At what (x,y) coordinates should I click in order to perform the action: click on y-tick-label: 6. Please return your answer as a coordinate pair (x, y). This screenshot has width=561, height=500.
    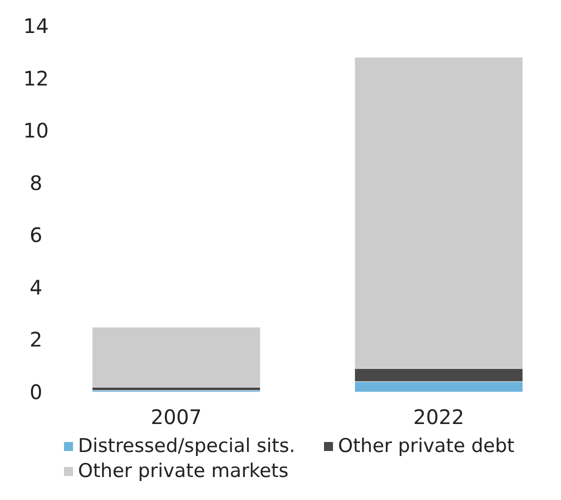
    Looking at the image, I should click on (36, 235).